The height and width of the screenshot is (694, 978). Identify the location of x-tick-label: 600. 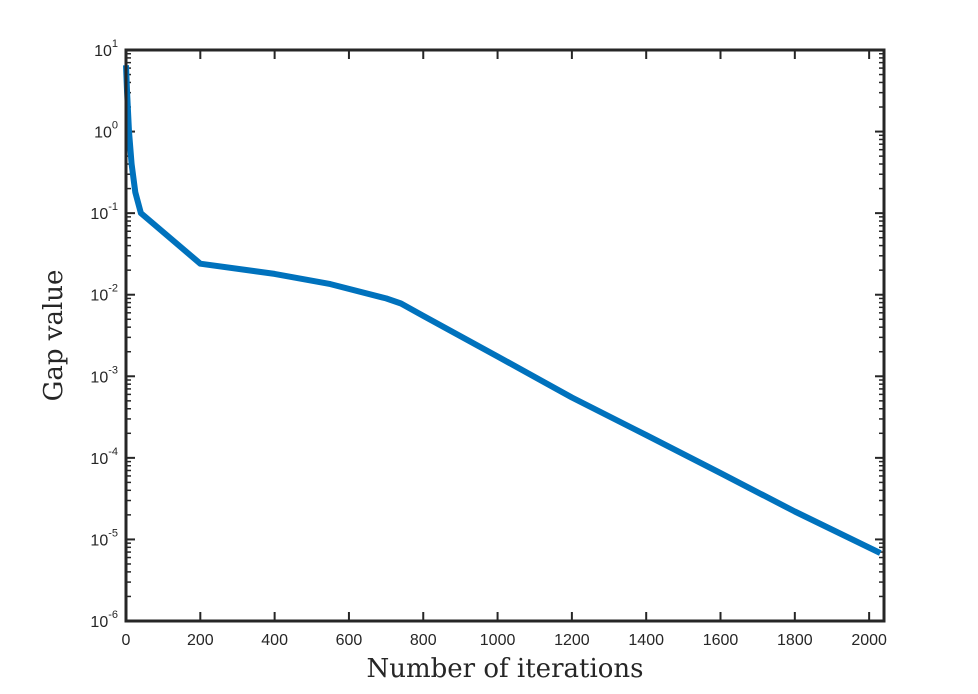
(349, 640).